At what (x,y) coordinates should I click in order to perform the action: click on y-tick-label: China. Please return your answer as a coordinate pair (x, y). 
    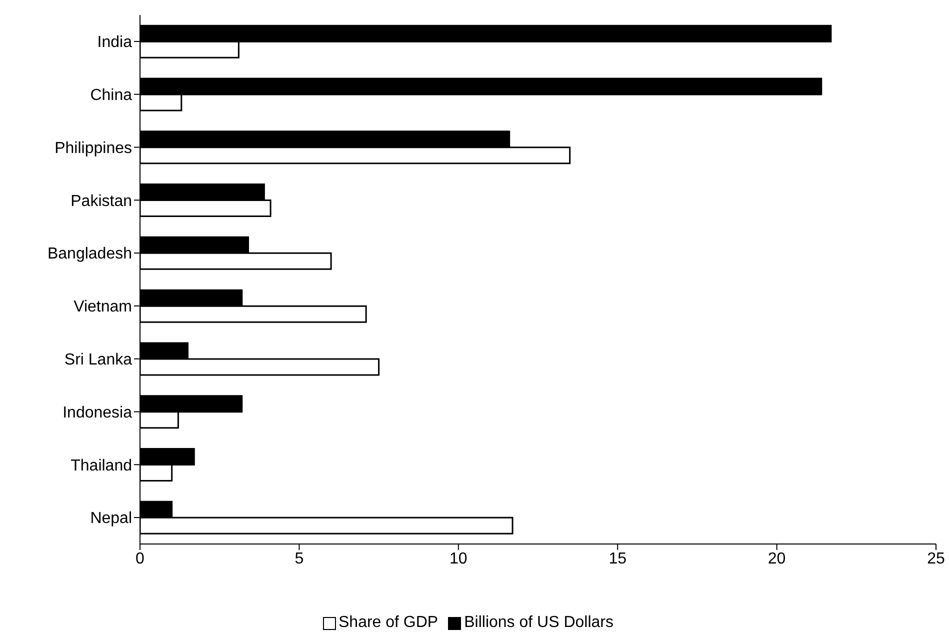
    Looking at the image, I should click on (111, 95).